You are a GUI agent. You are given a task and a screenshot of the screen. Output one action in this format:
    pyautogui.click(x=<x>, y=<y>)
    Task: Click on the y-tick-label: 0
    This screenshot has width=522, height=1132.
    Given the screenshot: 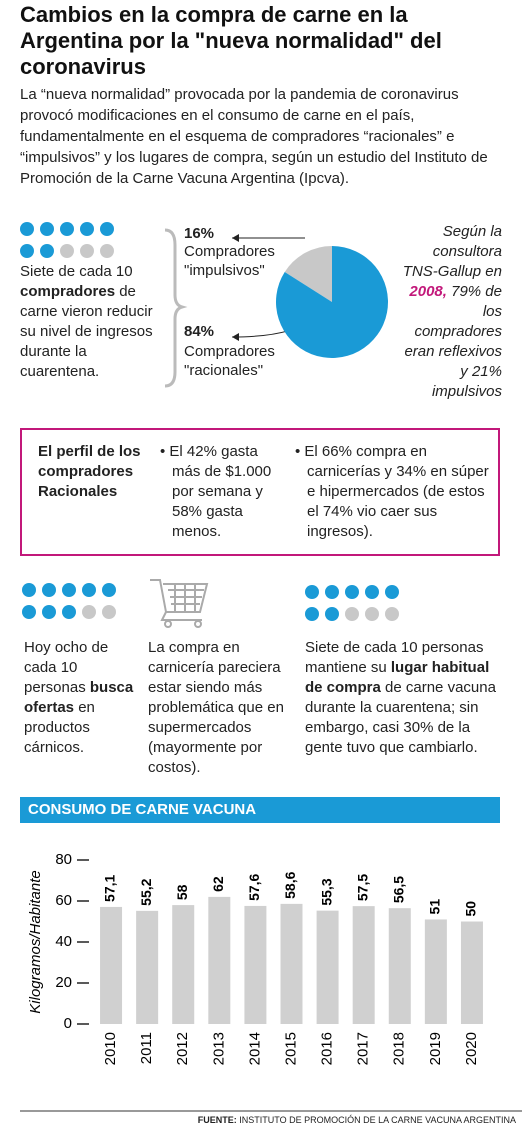 What is the action you would take?
    pyautogui.click(x=68, y=1023)
    